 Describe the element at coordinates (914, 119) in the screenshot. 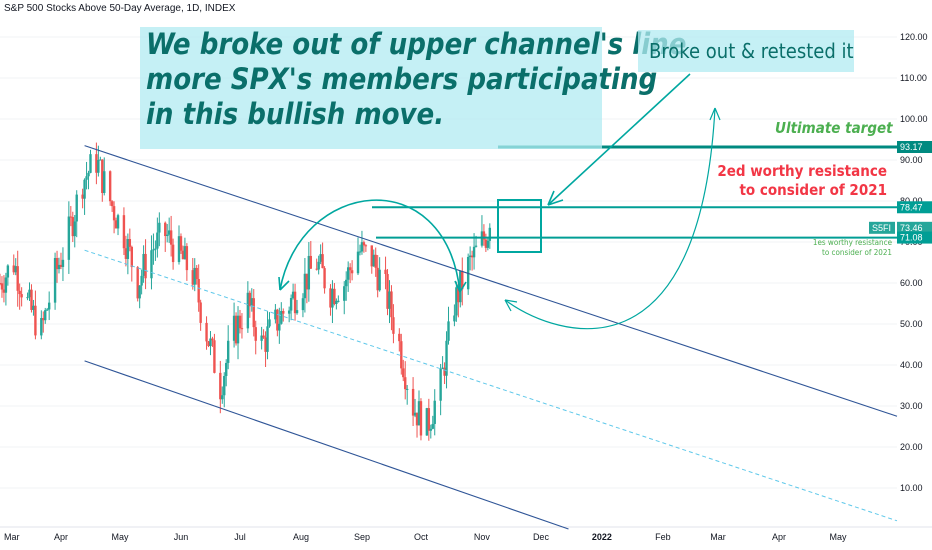

I see `y-tick-label: 100.00` at that location.